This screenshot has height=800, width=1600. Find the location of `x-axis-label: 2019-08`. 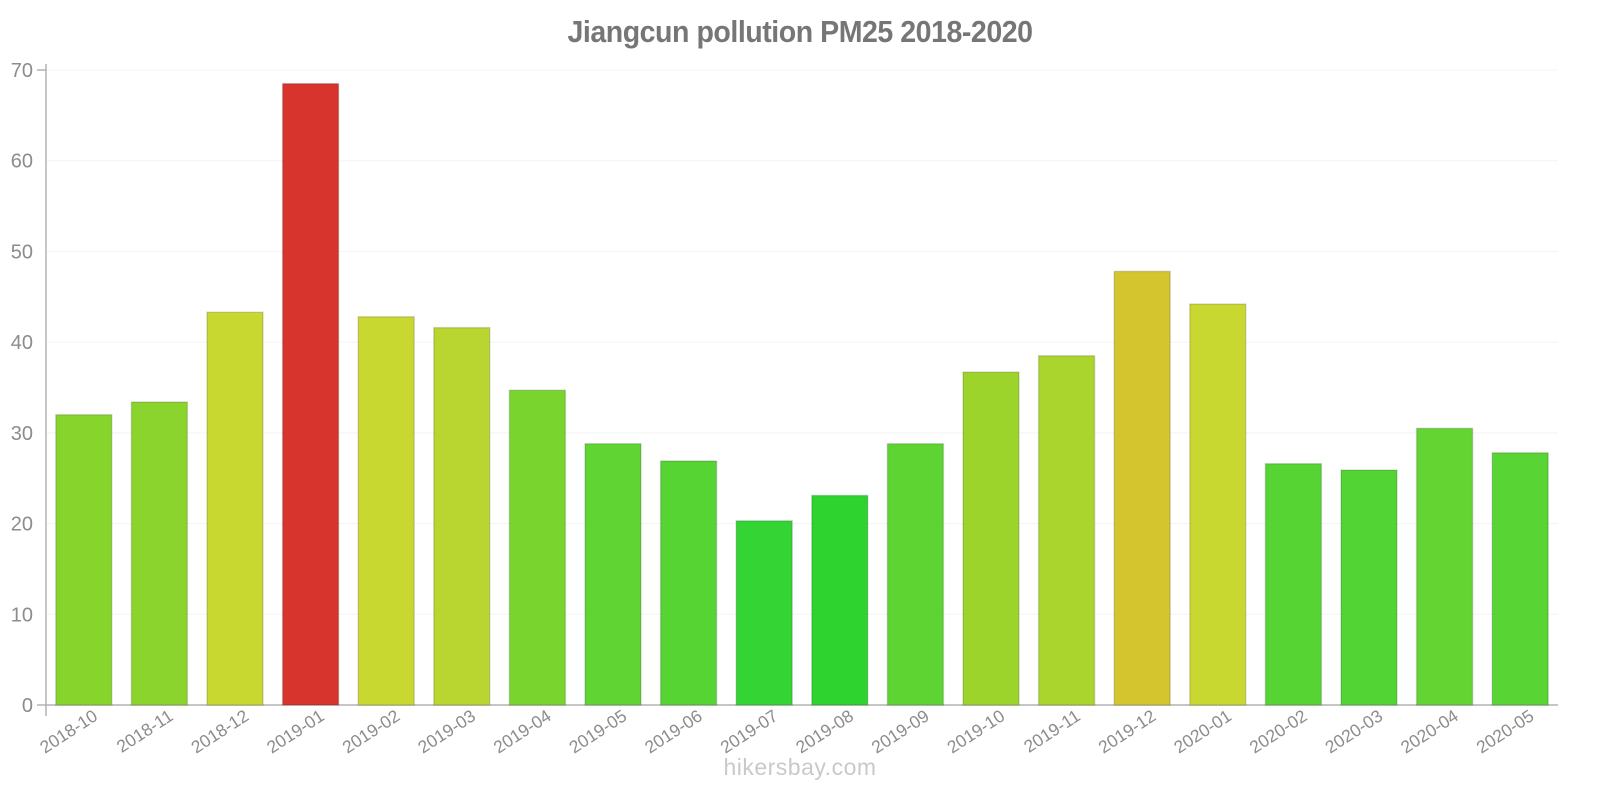

x-axis-label: 2019-08 is located at coordinates (824, 732).